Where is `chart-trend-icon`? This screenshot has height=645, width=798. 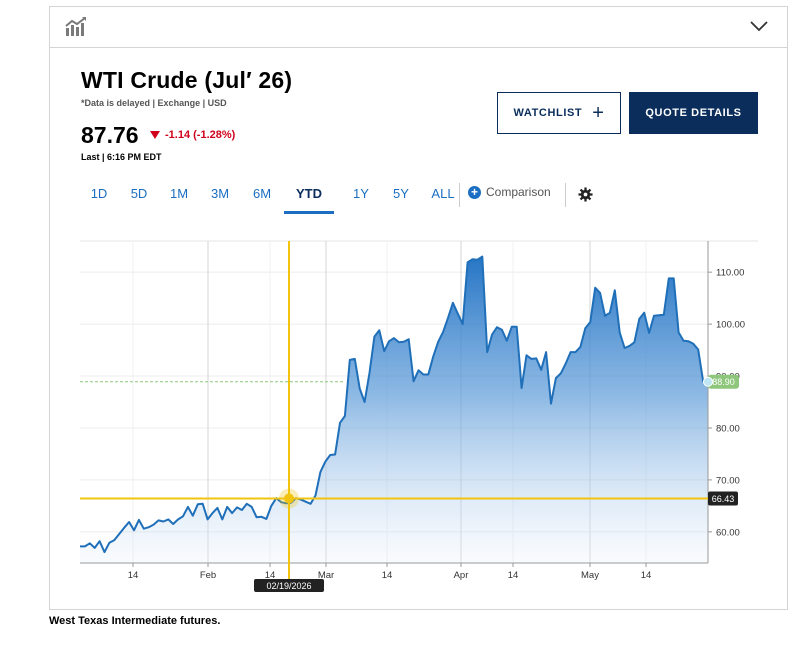
chart-trend-icon is located at coordinates (75, 26).